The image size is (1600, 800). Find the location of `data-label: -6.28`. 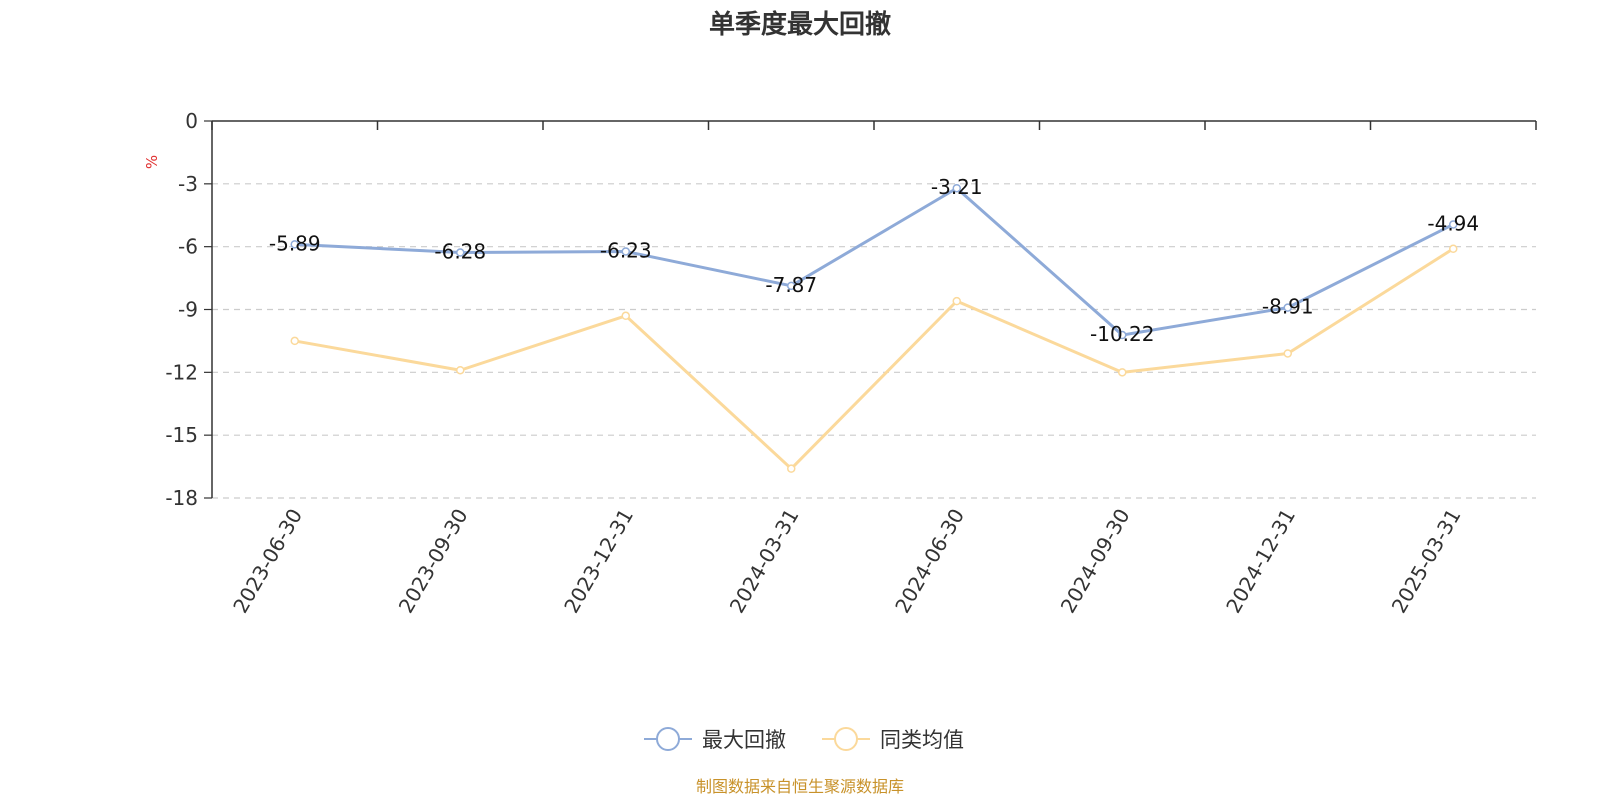

data-label: -6.28 is located at coordinates (460, 252).